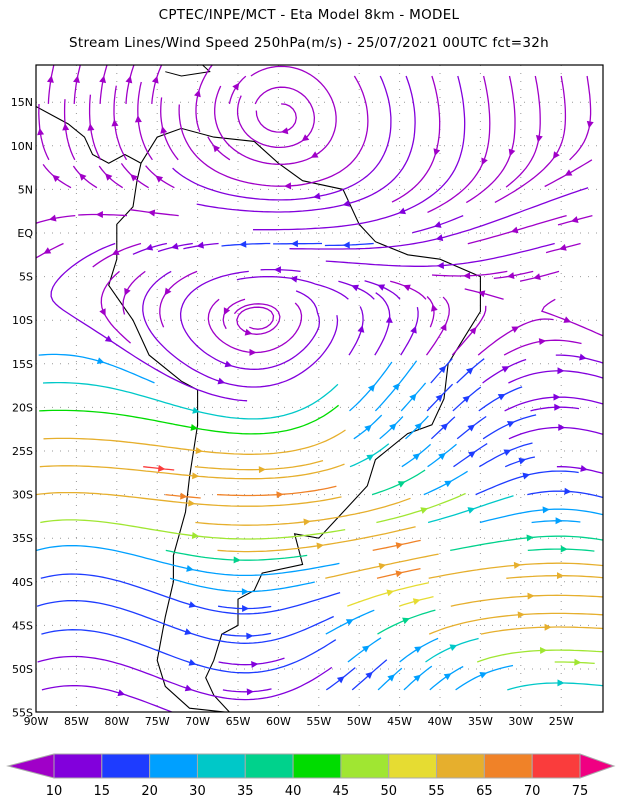 The image size is (618, 800). What do you see at coordinates (309, 15) in the screenshot?
I see `map-title: CPTEC/INPE/MCT - Eta Model 8km - MODEL` at bounding box center [309, 15].